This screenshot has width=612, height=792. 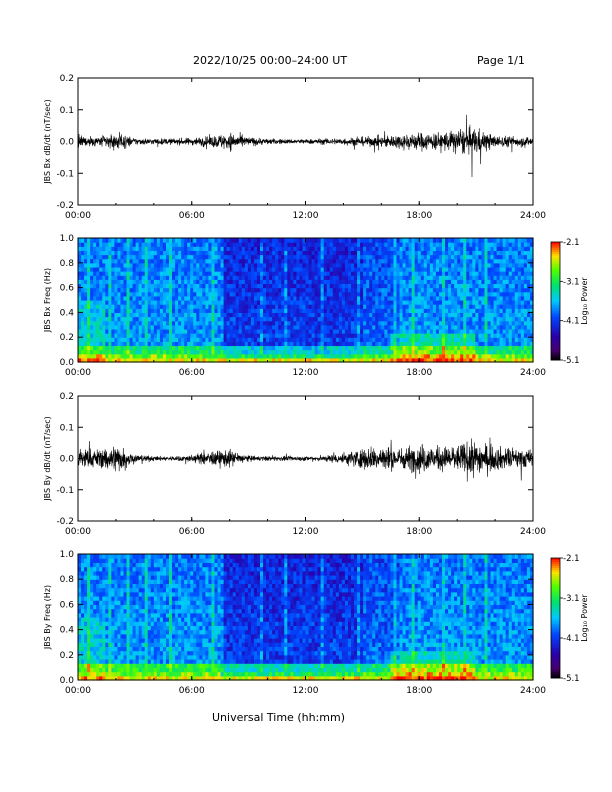 What do you see at coordinates (47, 300) in the screenshot?
I see `y-axis-label-frequency: JBS Bx Freq (Hz)` at bounding box center [47, 300].